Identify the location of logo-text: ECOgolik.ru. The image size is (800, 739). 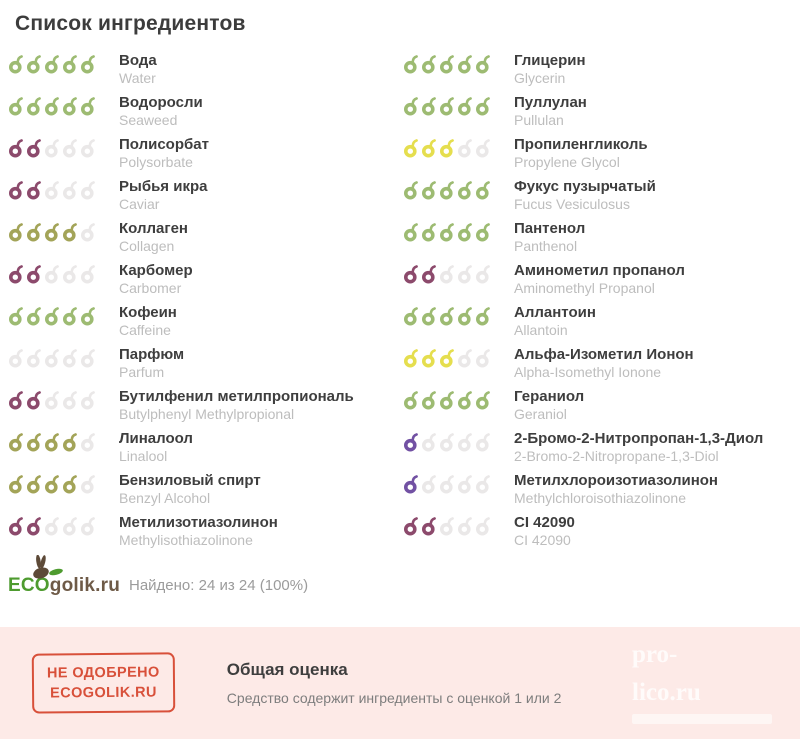
(64, 585).